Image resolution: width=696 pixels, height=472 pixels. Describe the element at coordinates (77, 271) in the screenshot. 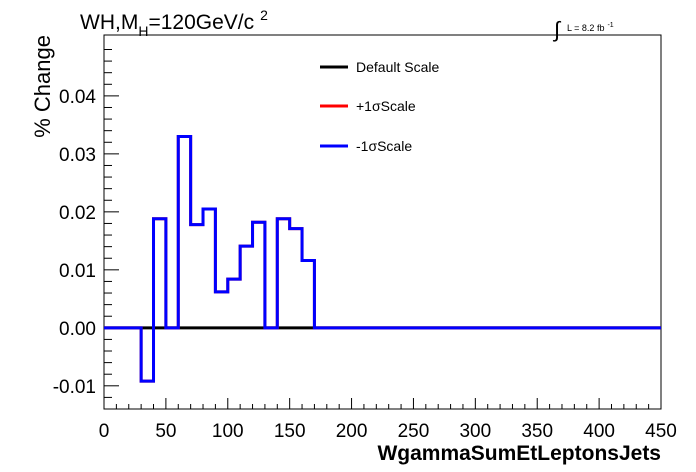

I see `y-tick-label: 0.01` at that location.